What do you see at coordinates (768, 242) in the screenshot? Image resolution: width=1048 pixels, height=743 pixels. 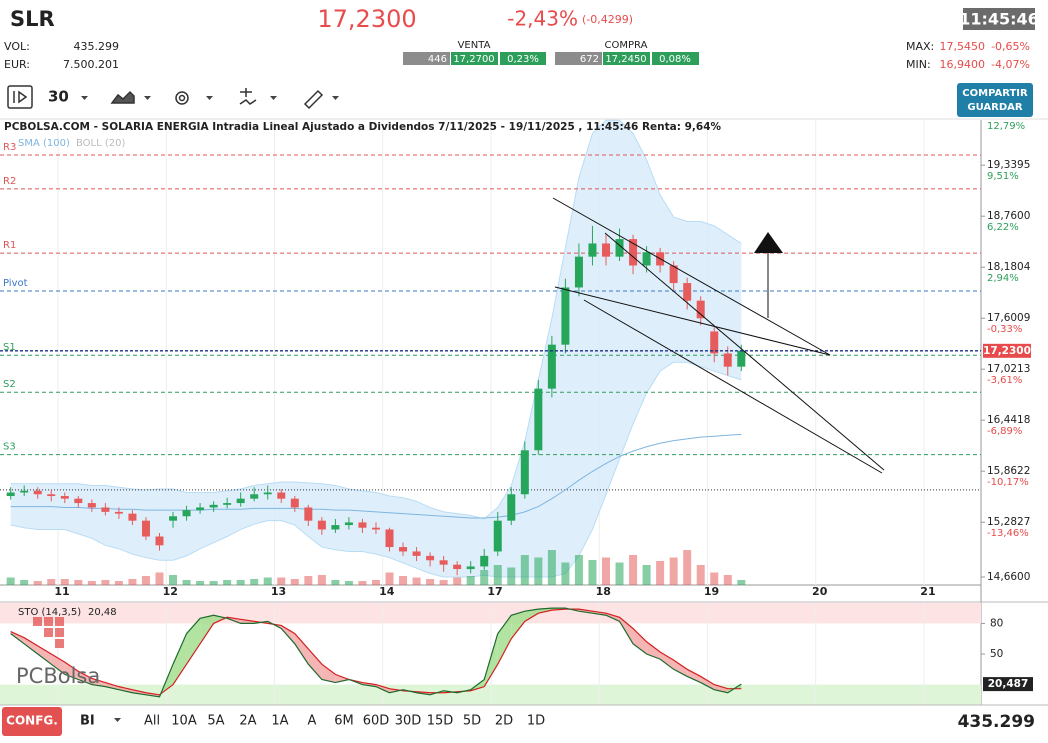 I see `arrow-head` at bounding box center [768, 242].